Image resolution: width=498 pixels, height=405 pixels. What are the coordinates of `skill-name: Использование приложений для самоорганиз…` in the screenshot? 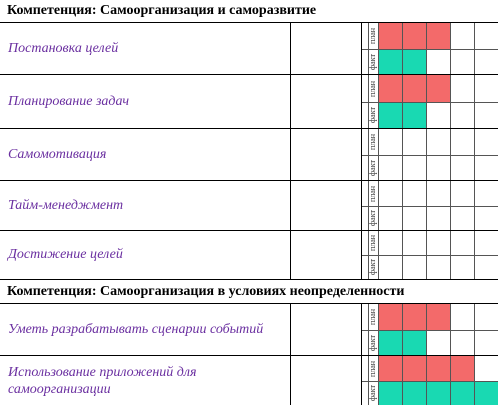 It's located at (102, 381).